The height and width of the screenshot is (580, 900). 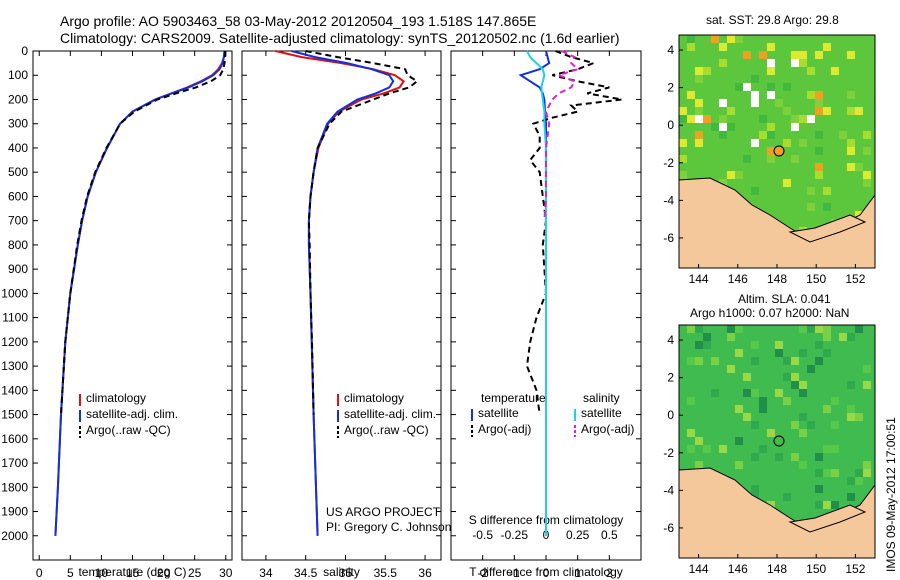 What do you see at coordinates (668, 163) in the screenshot?
I see `map-y-tick-label: -2` at bounding box center [668, 163].